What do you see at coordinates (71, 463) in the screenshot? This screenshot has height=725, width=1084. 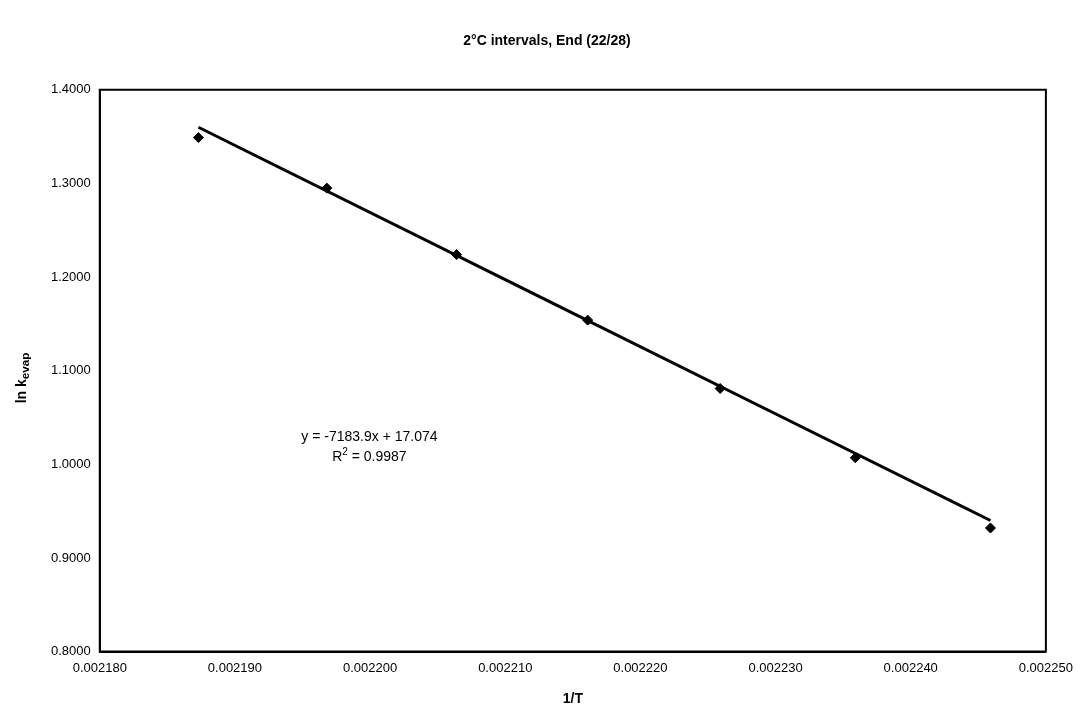 I see `y-tick-label: 1.0000` at bounding box center [71, 463].